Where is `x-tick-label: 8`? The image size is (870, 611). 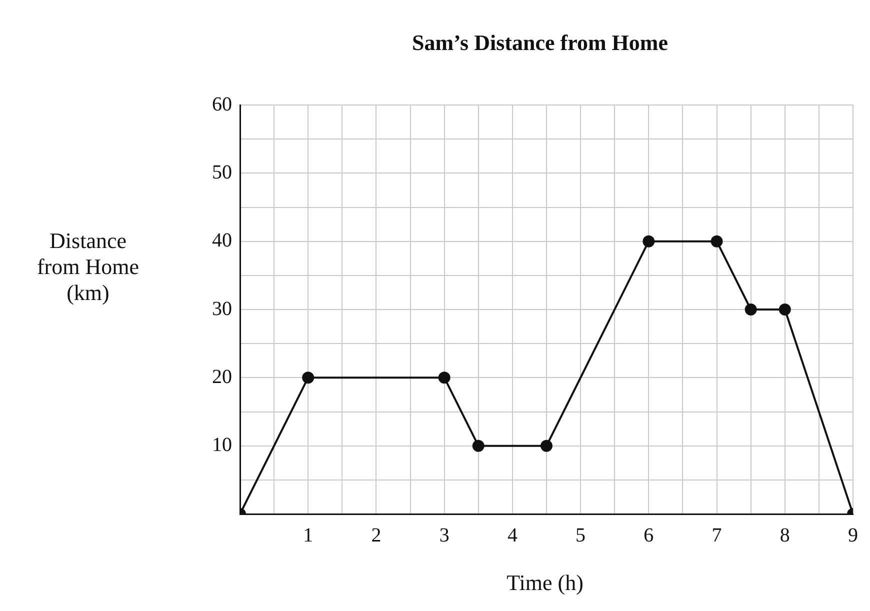 x-tick-label: 8 is located at coordinates (785, 535).